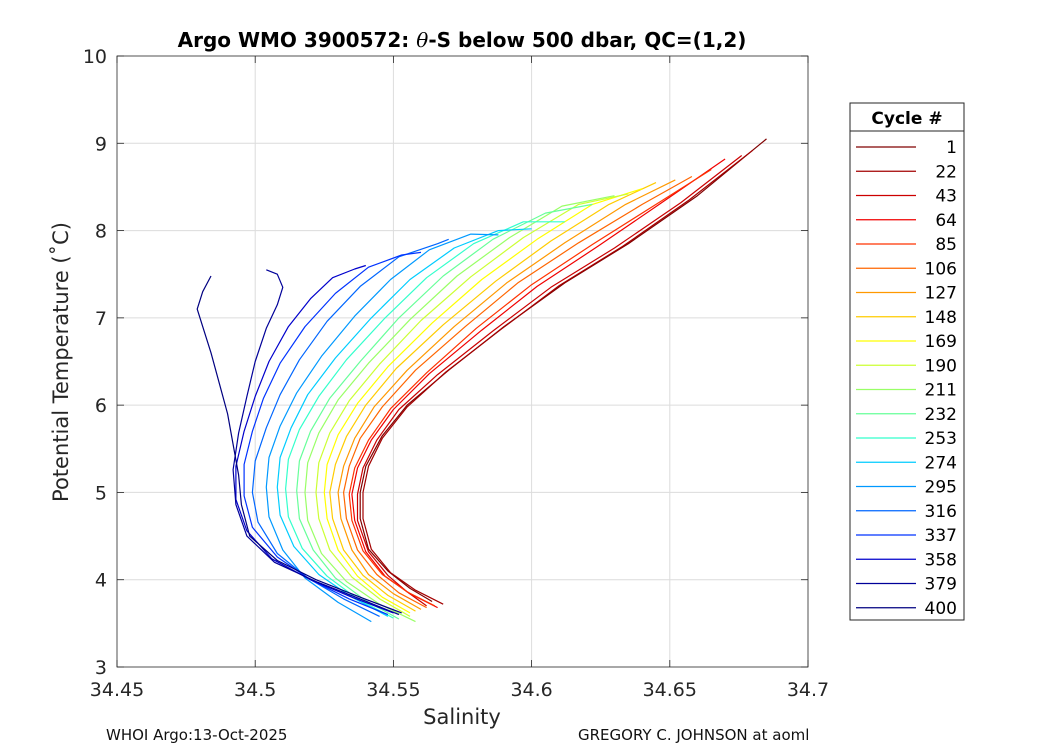 The image size is (1050, 750). Describe the element at coordinates (941, 269) in the screenshot. I see `legend-label-106: 106` at that location.